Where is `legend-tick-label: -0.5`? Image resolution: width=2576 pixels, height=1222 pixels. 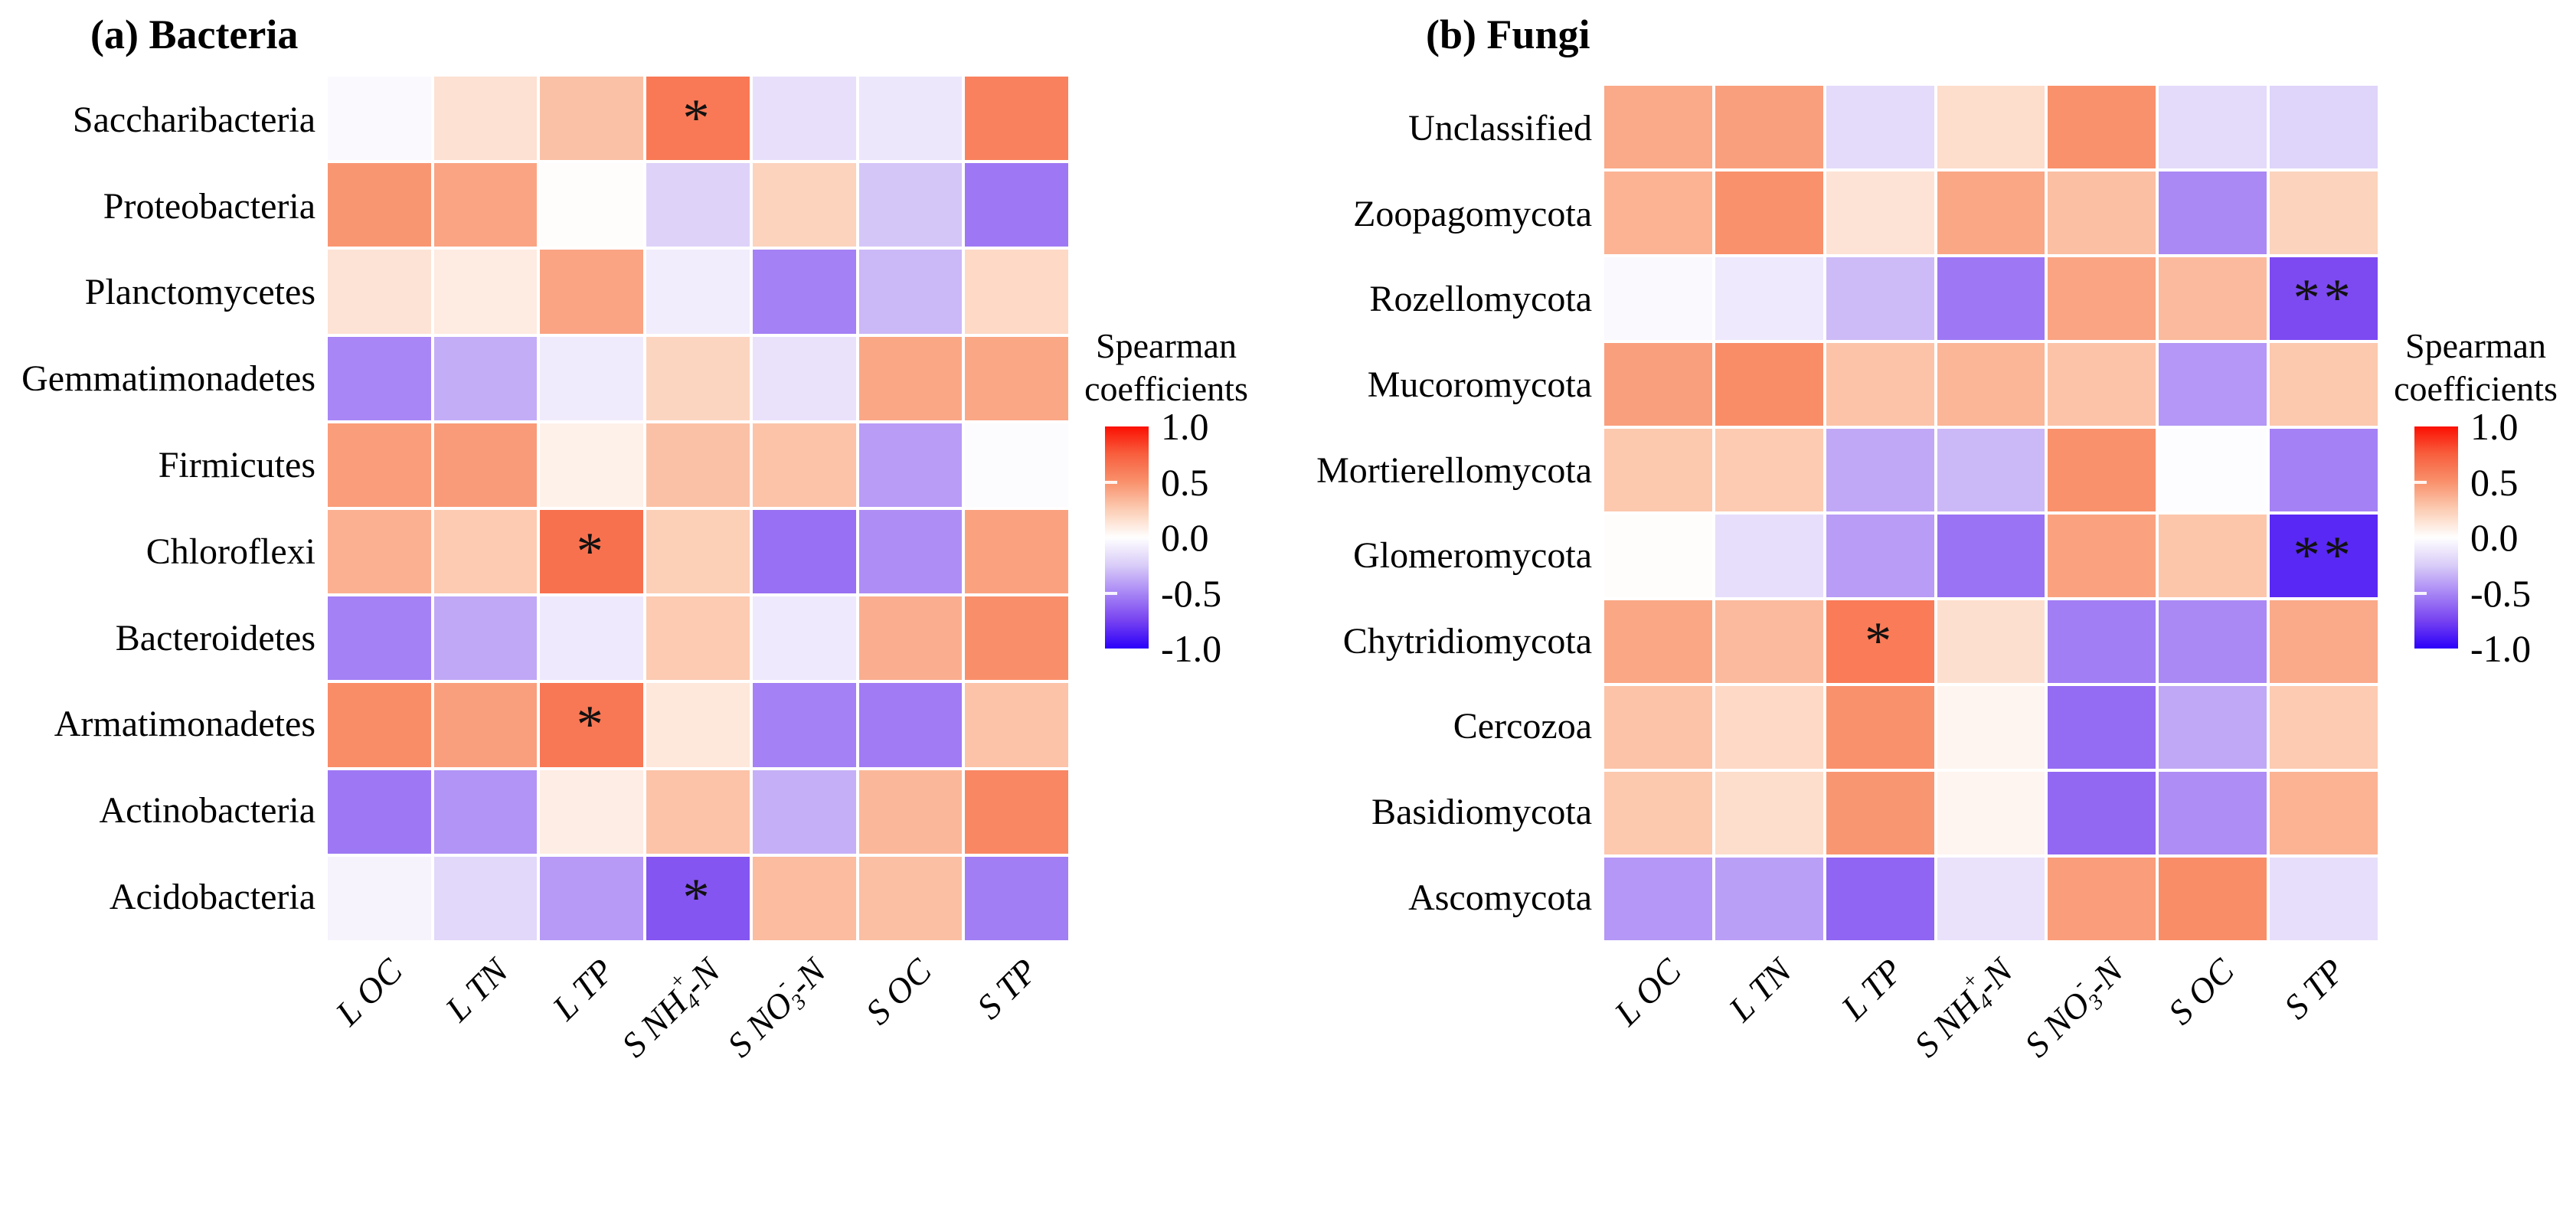 legend-tick-label: -0.5 is located at coordinates (1191, 593).